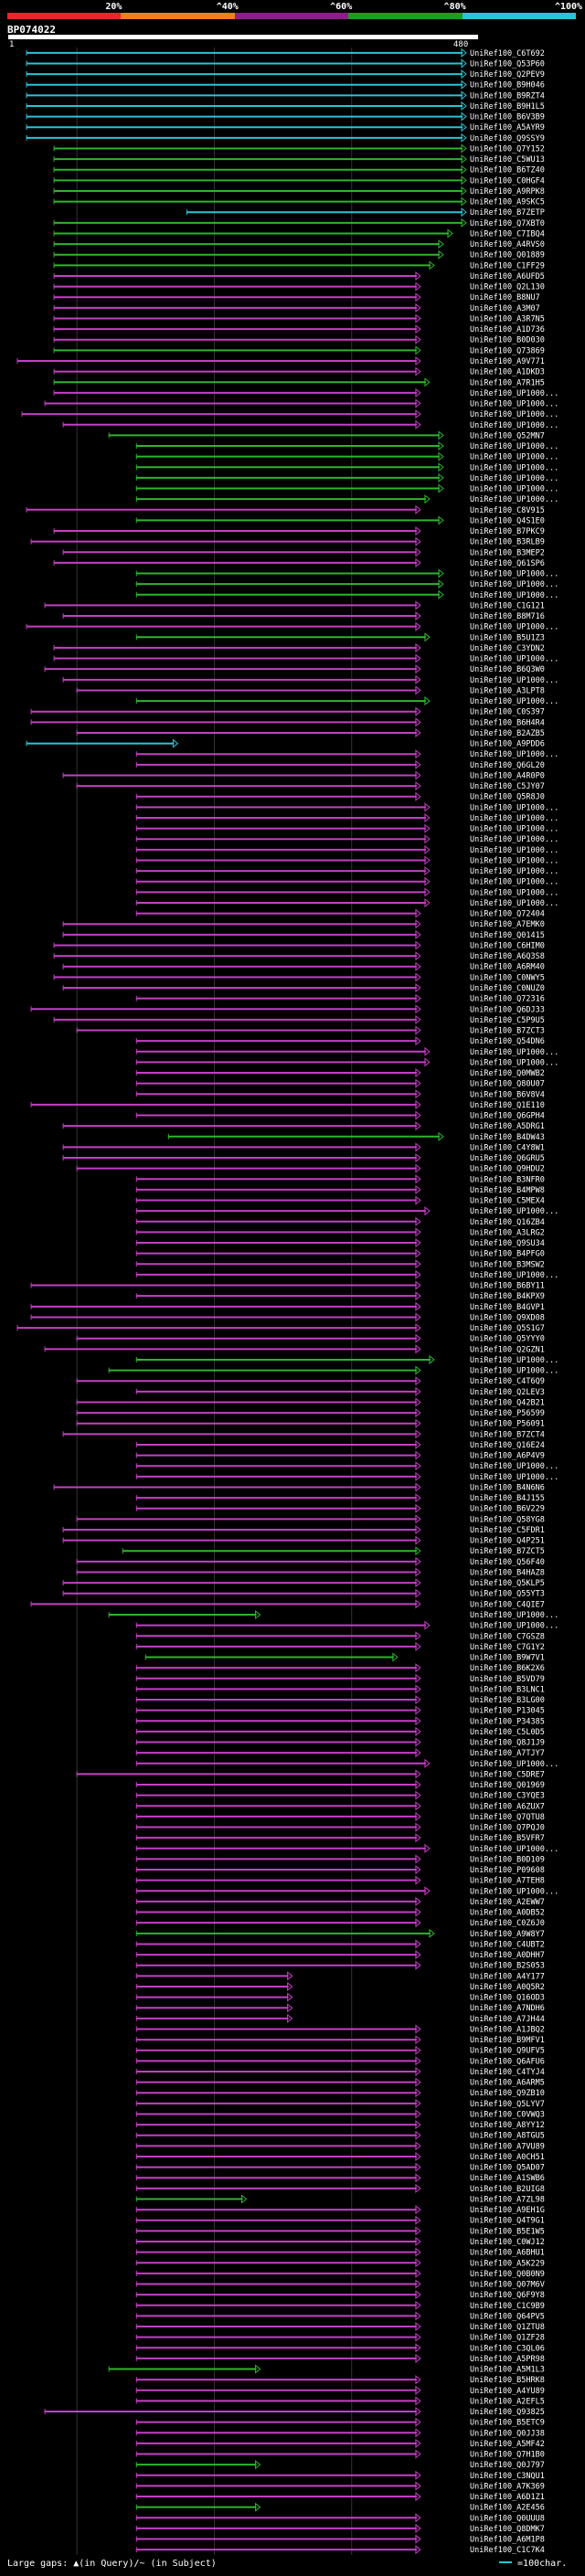  What do you see at coordinates (299, 562) in the screenshot?
I see `hit-row: UniRef100_Q61SP6` at bounding box center [299, 562].